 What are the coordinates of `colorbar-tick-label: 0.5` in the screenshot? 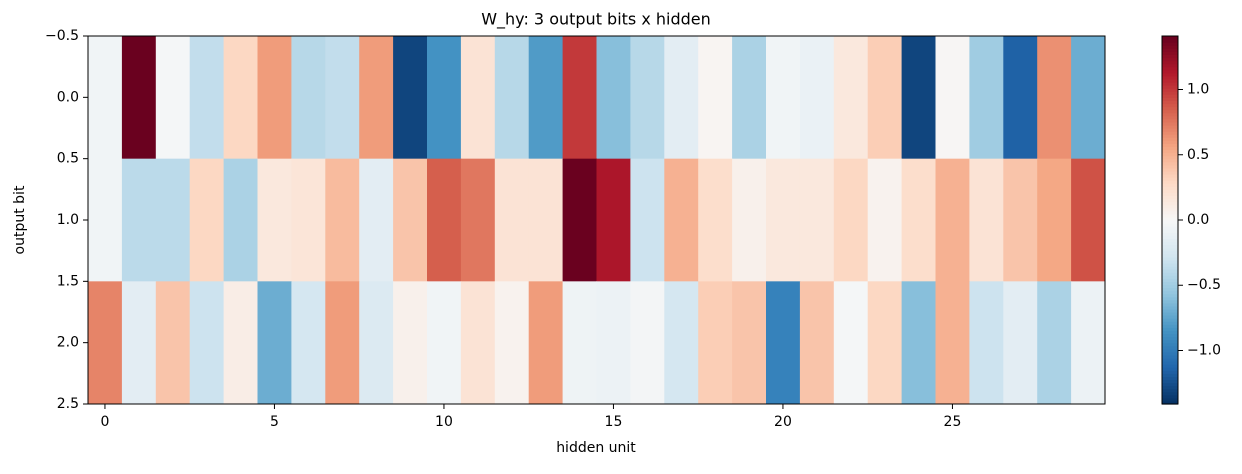 It's located at (1198, 155).